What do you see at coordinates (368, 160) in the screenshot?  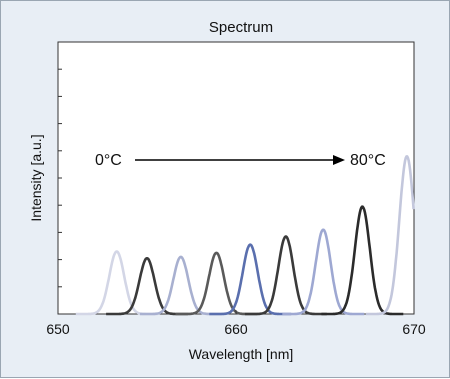 I see `annotation-end-temp: 80°C` at bounding box center [368, 160].